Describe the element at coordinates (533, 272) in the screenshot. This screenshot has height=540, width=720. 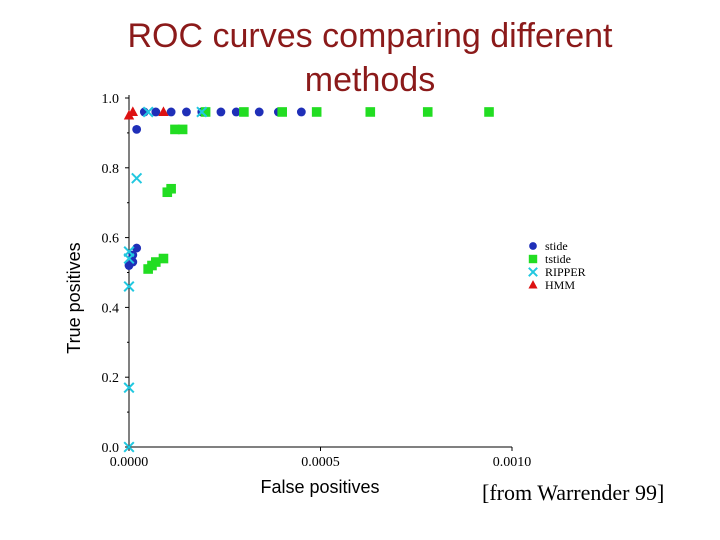
I see `legend-marker-ripper` at that location.